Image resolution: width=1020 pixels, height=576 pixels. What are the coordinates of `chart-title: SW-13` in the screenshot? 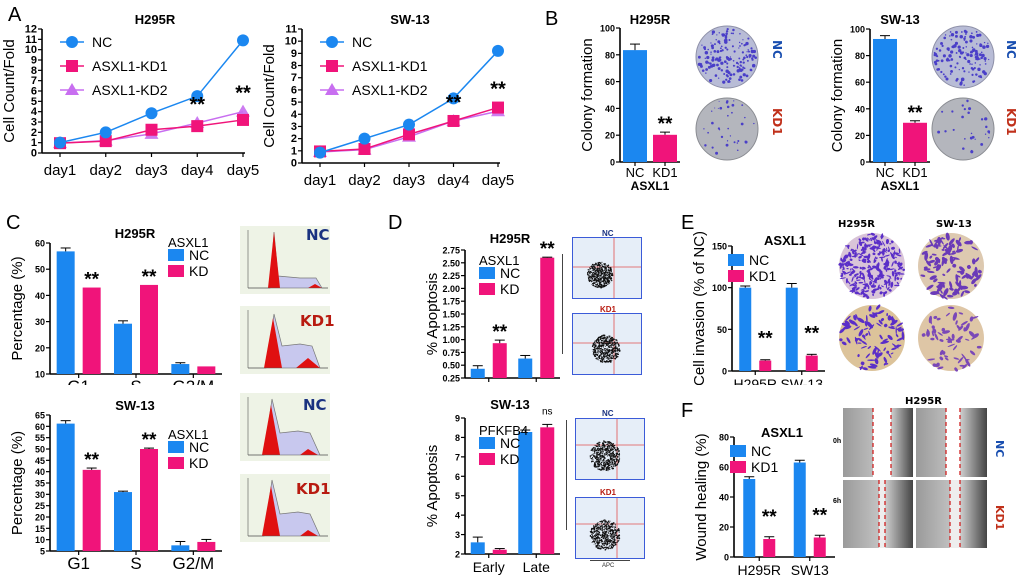 It's located at (134, 405).